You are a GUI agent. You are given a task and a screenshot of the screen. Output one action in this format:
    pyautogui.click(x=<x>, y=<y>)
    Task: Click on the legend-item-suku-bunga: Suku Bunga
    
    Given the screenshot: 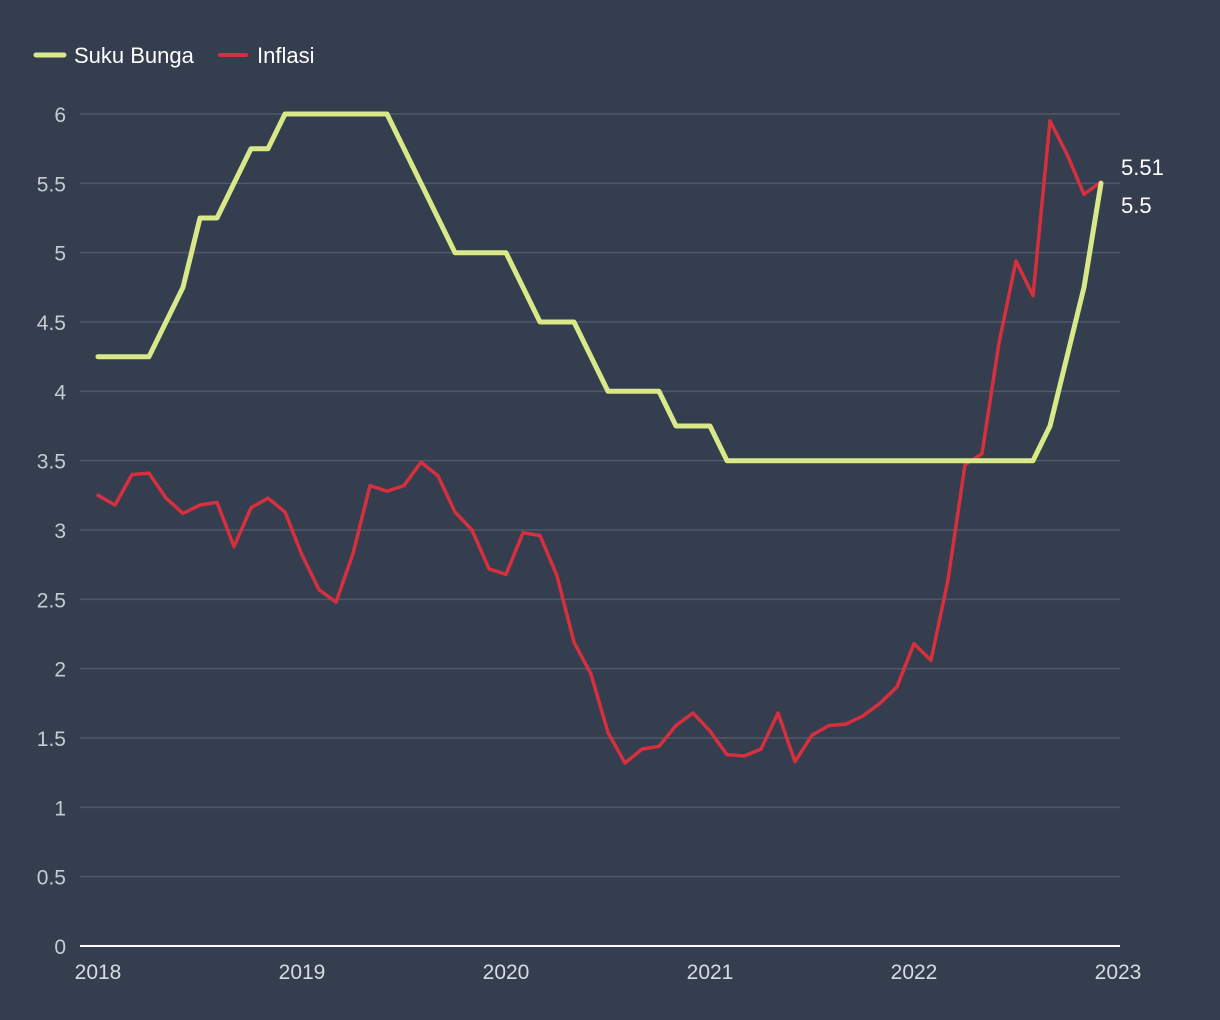 What is the action you would take?
    pyautogui.click(x=114, y=55)
    